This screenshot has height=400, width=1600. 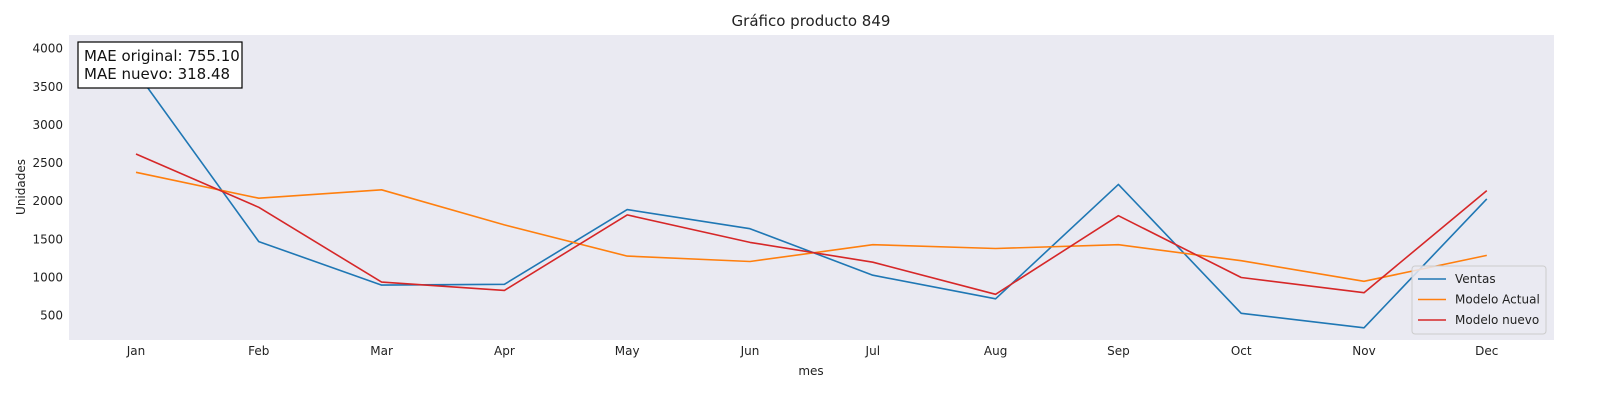 I want to click on x-tick-label: Jun, so click(x=750, y=351).